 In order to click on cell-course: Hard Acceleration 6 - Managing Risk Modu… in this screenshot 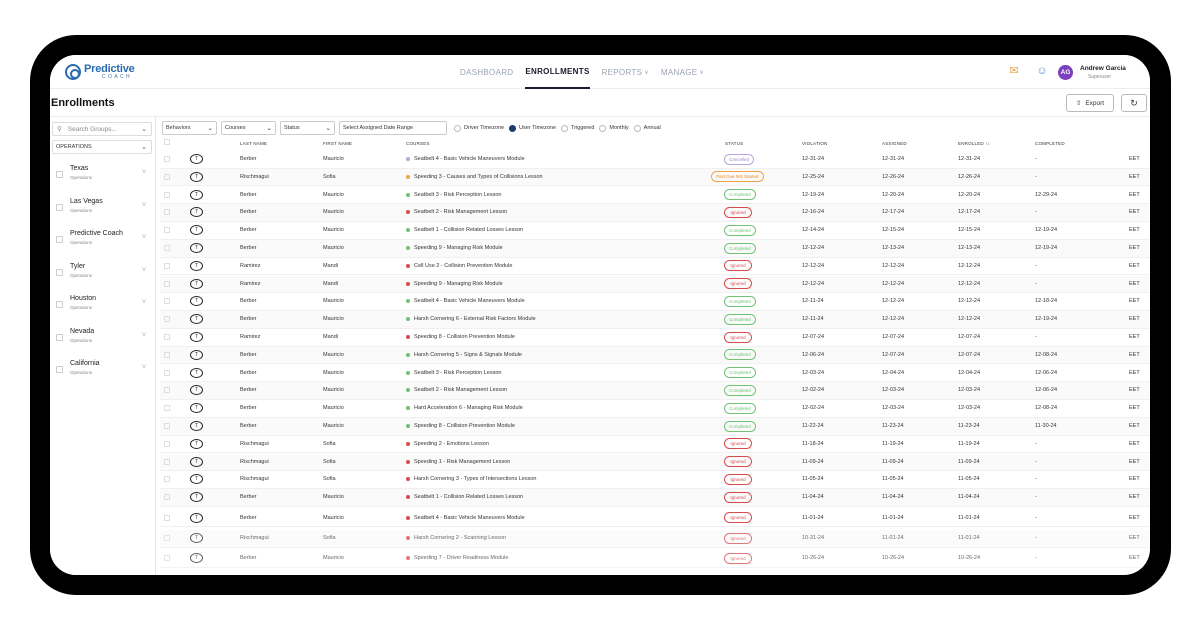, I will do `click(468, 408)`.